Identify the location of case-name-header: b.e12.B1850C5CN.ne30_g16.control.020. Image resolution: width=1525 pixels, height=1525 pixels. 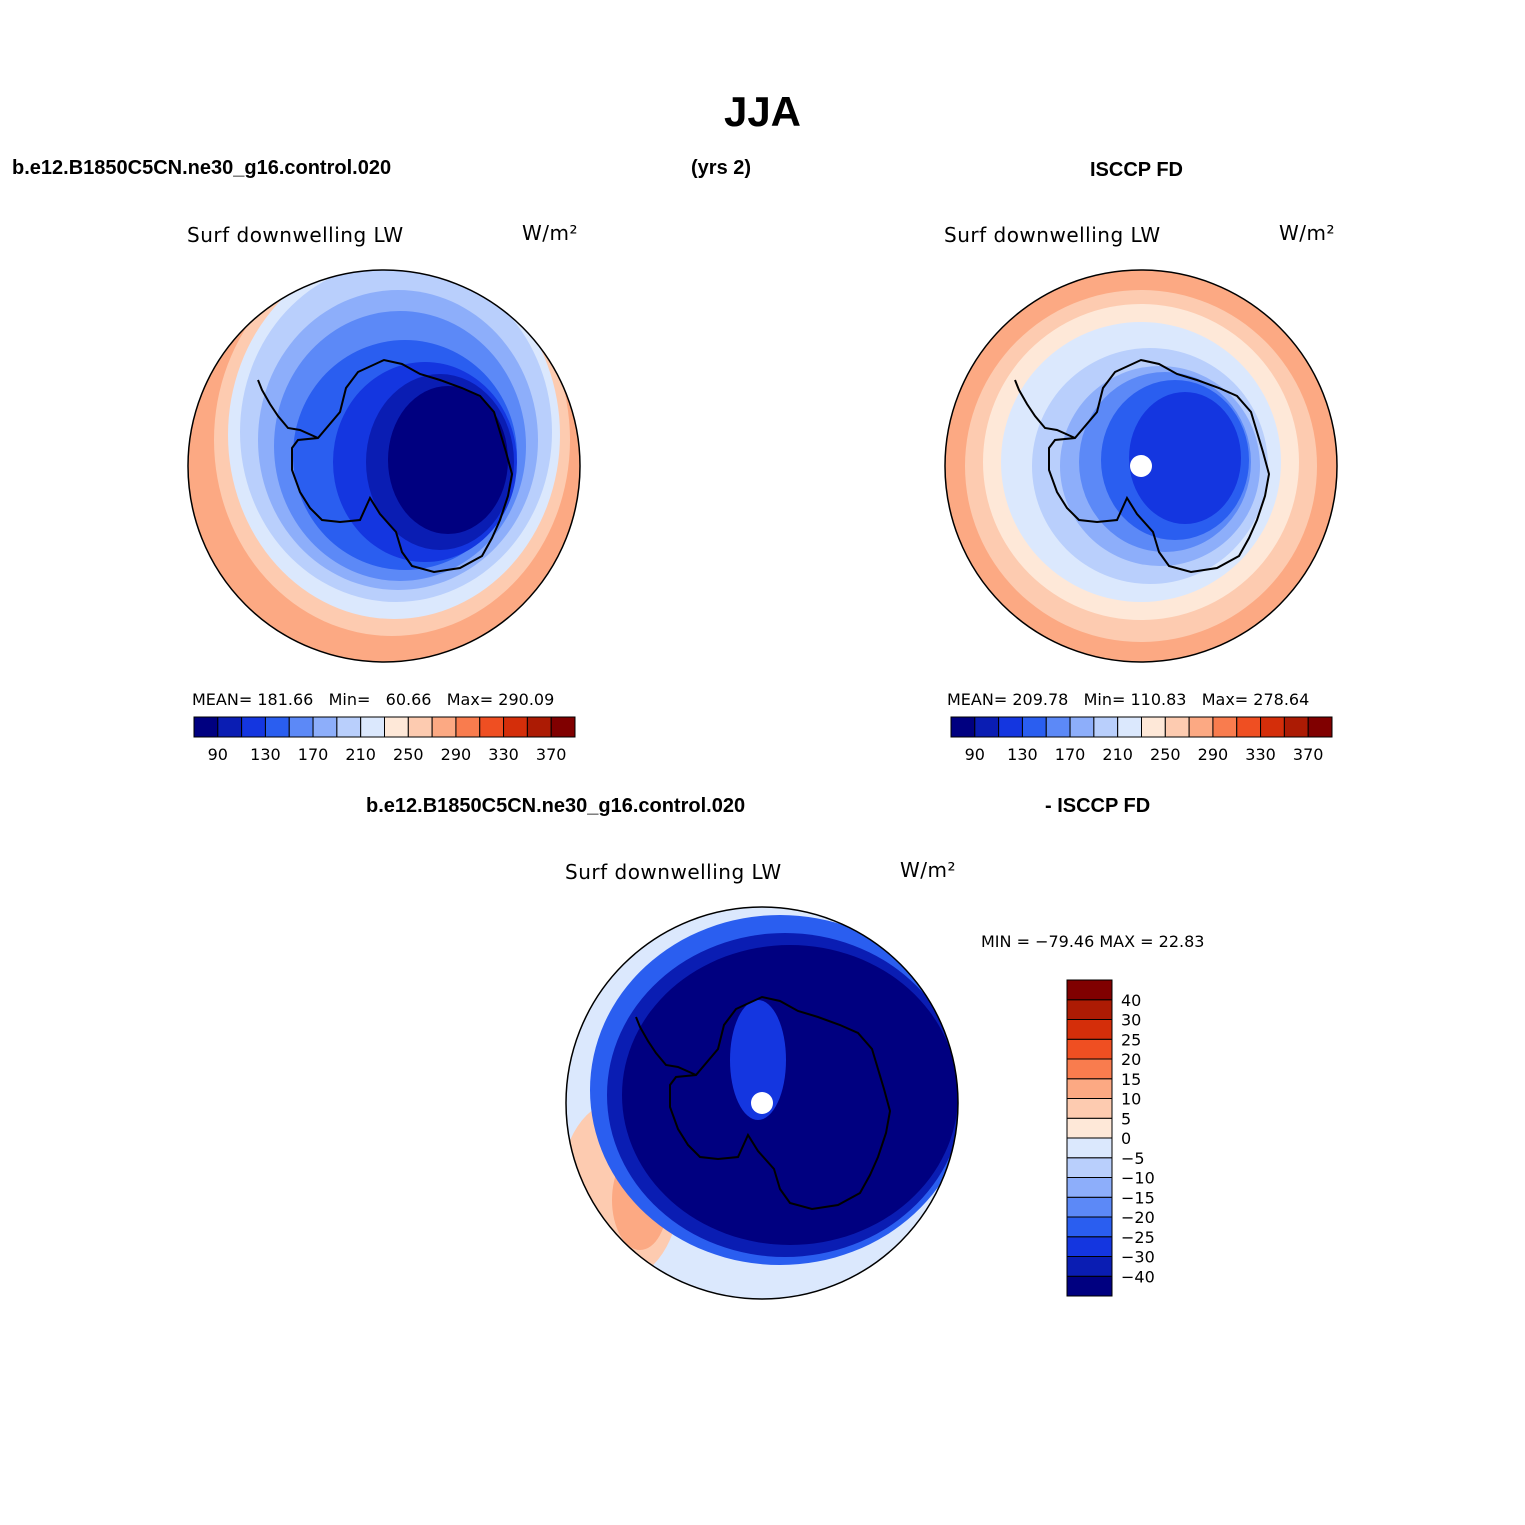
(202, 168).